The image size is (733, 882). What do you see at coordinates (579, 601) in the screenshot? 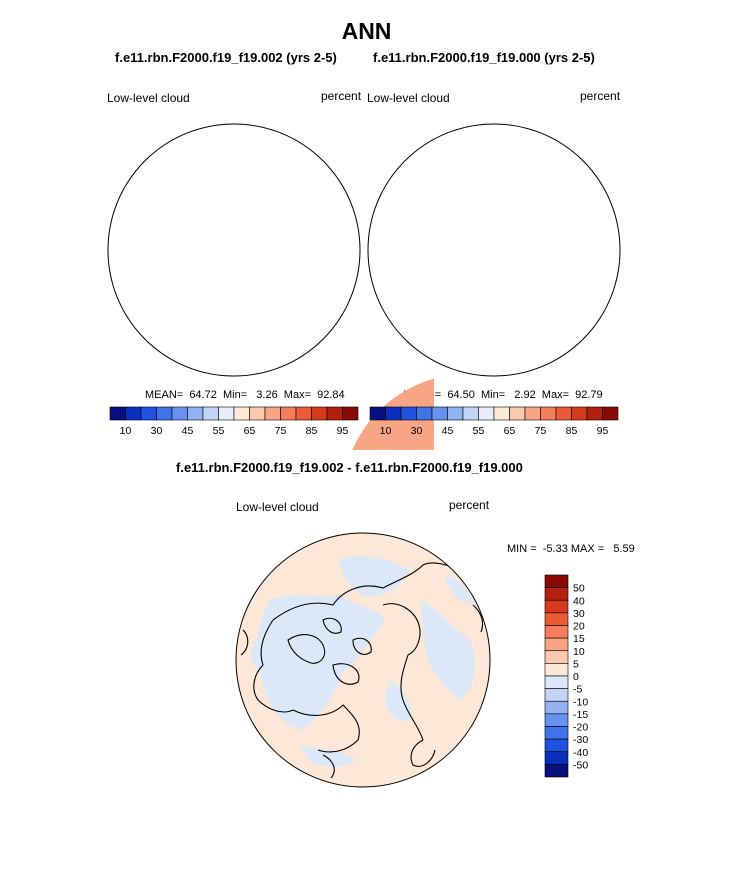
I see `panel3-colorbar-tick-label: 40` at bounding box center [579, 601].